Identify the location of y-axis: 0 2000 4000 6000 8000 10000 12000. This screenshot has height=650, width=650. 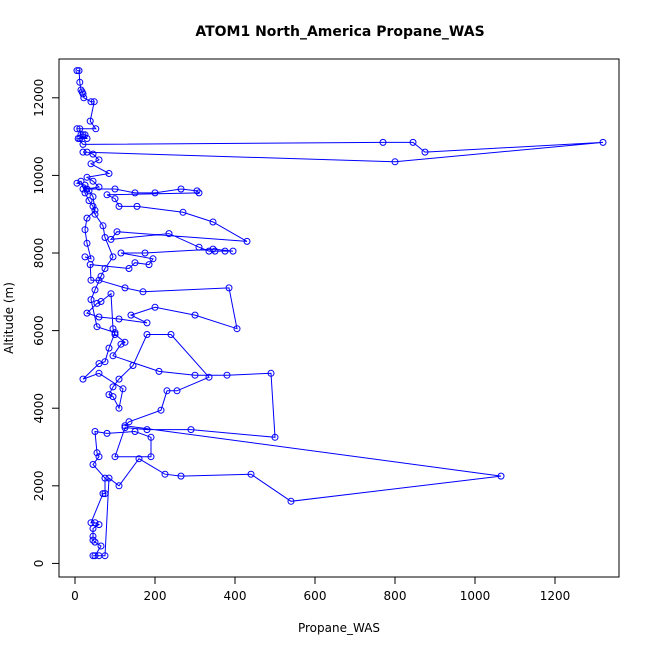
(46, 323).